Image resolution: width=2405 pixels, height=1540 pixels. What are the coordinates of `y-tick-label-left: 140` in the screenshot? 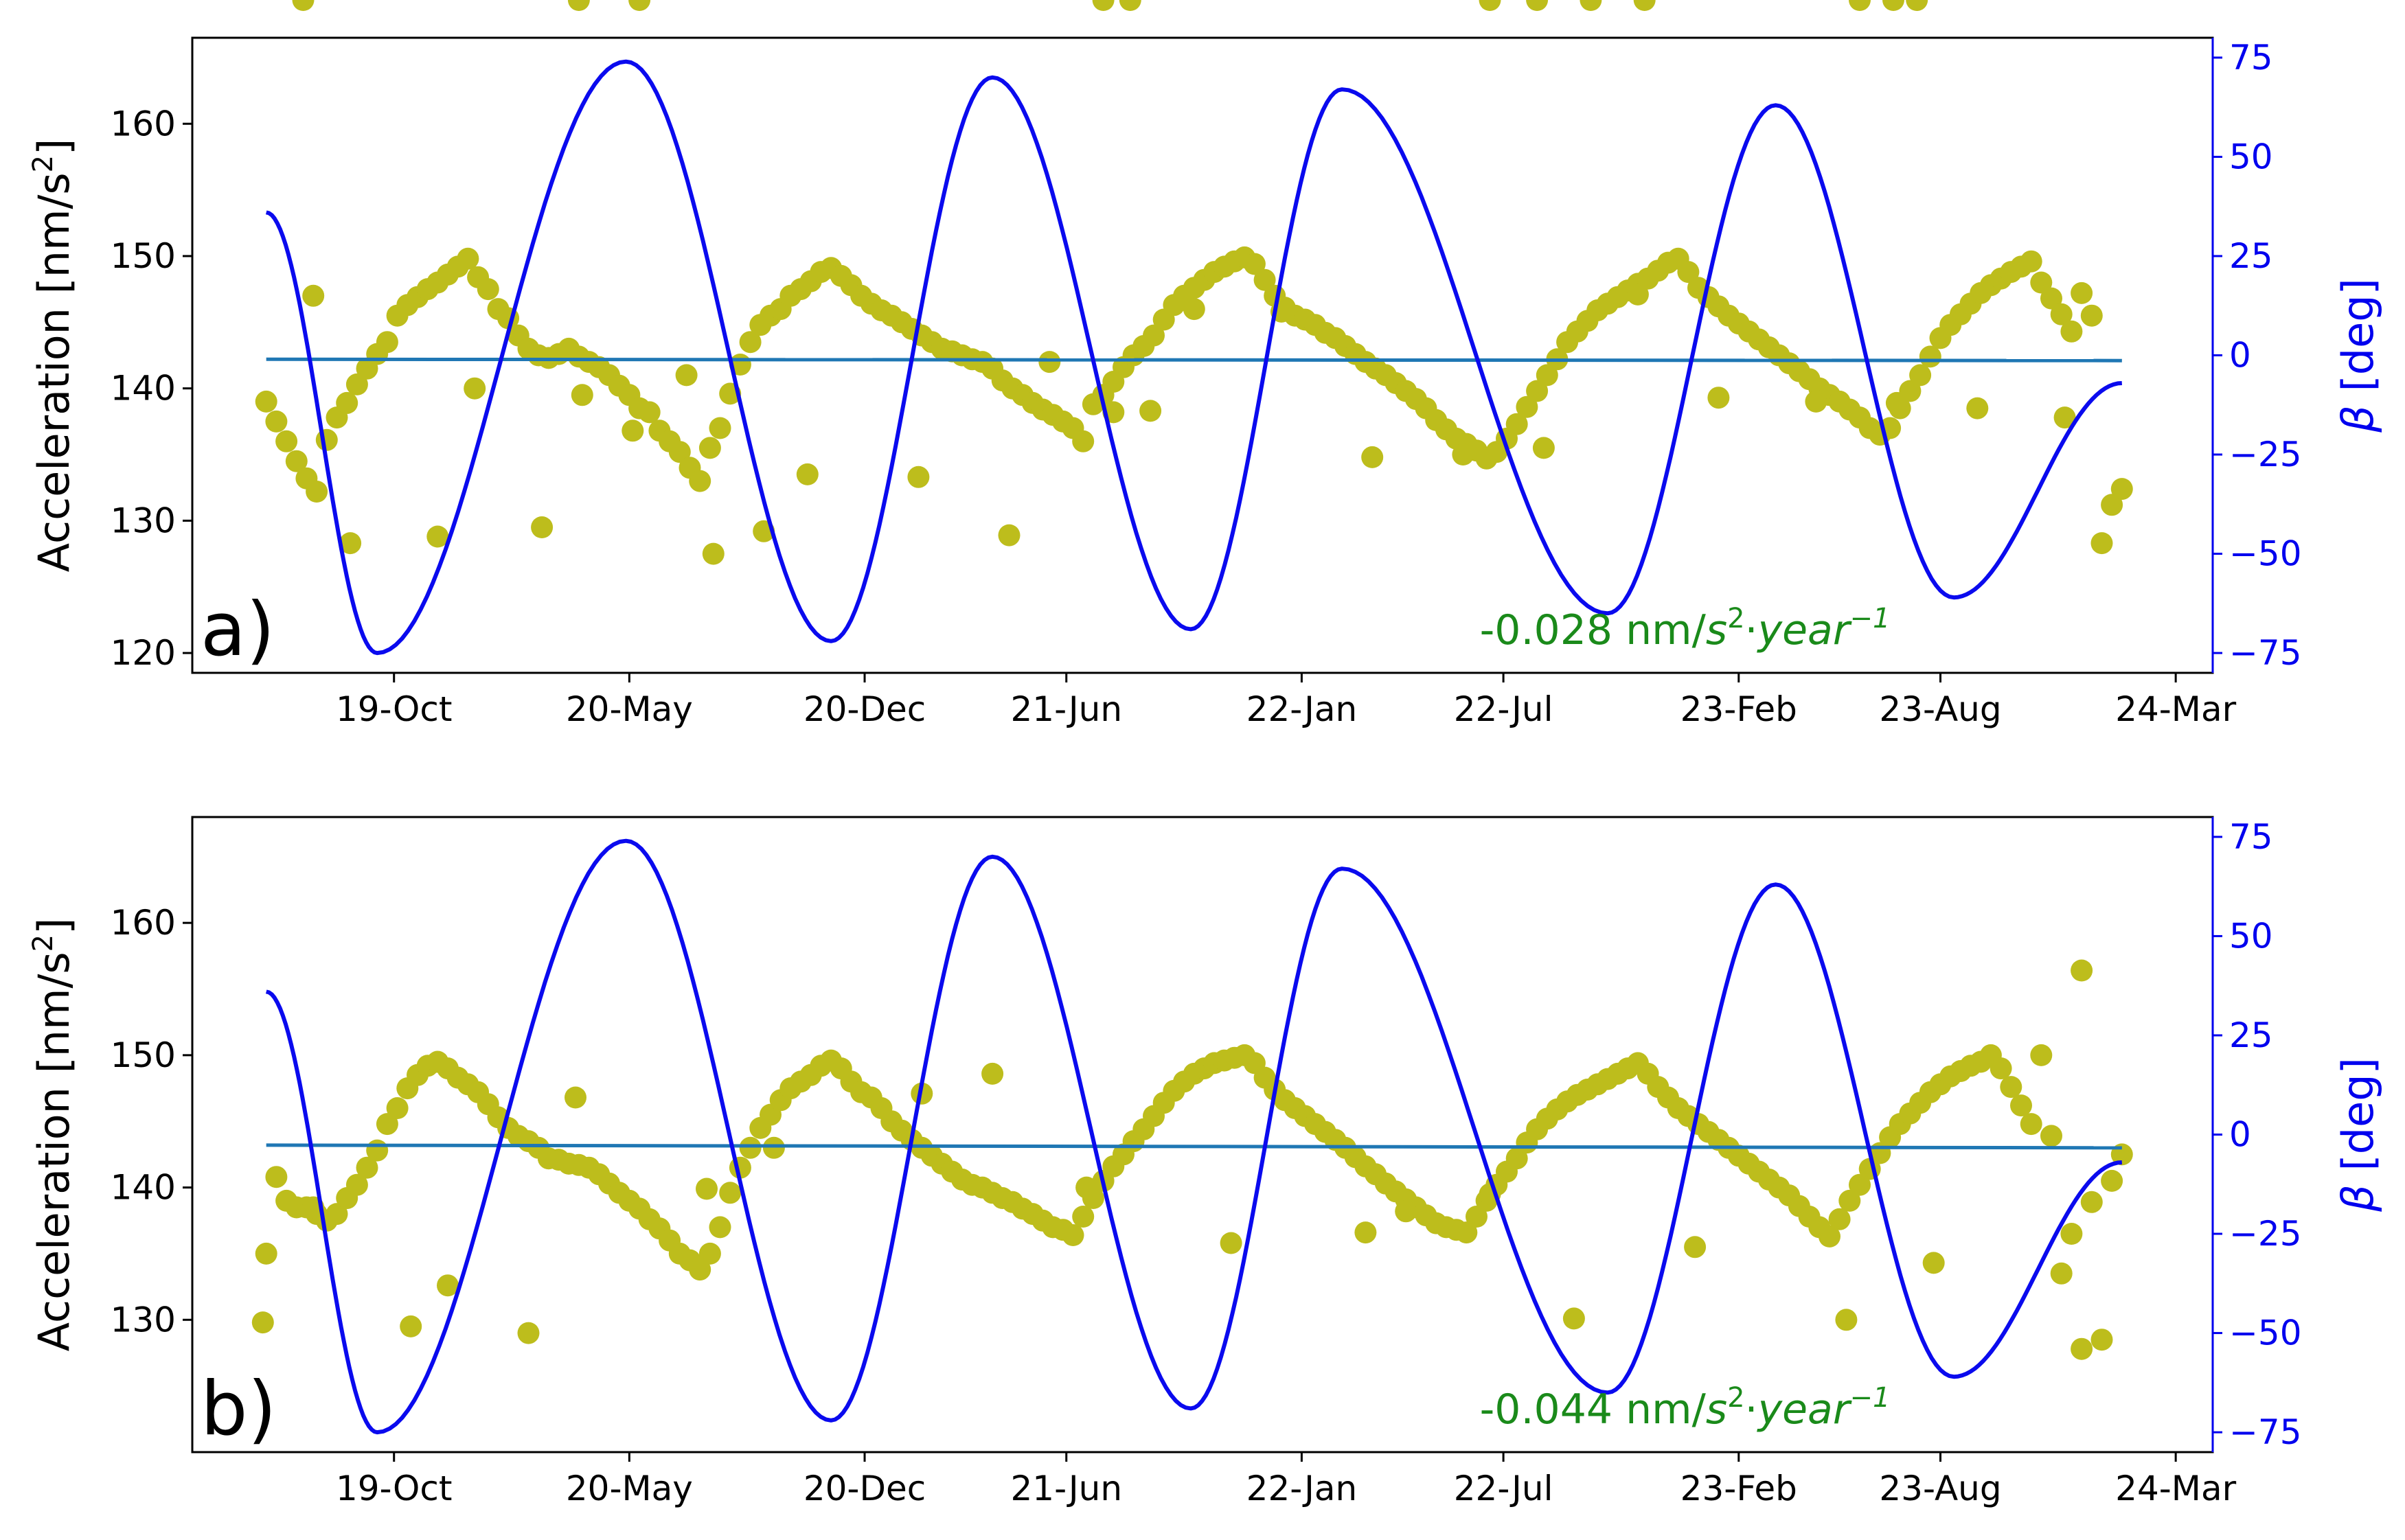 It's located at (143, 1188).